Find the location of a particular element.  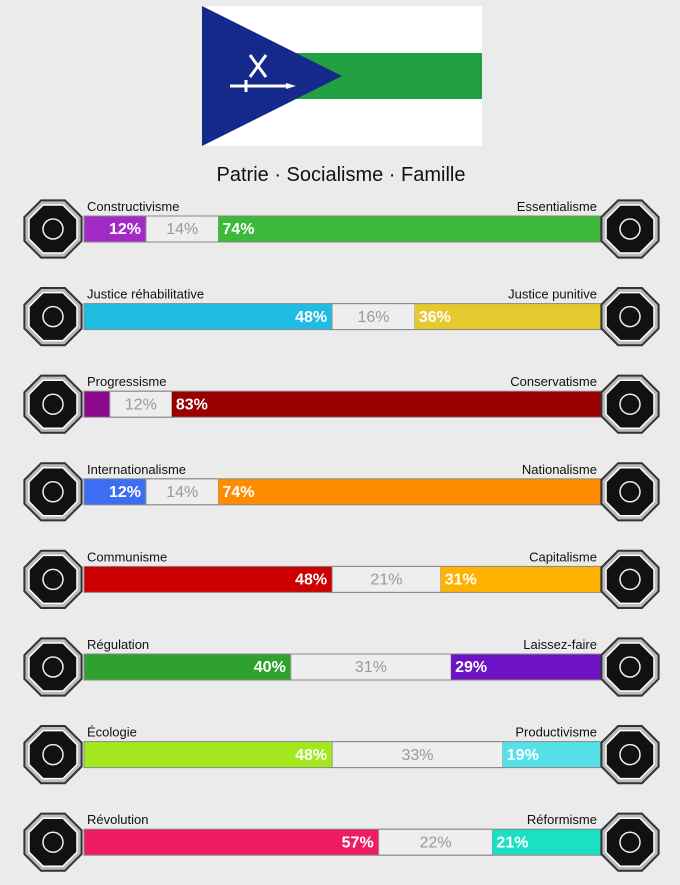

value-label: 36% is located at coordinates (435, 317).